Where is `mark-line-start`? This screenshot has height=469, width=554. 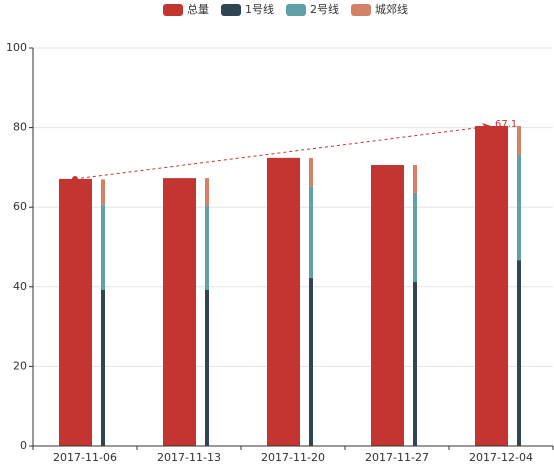 mark-line-start is located at coordinates (75, 178).